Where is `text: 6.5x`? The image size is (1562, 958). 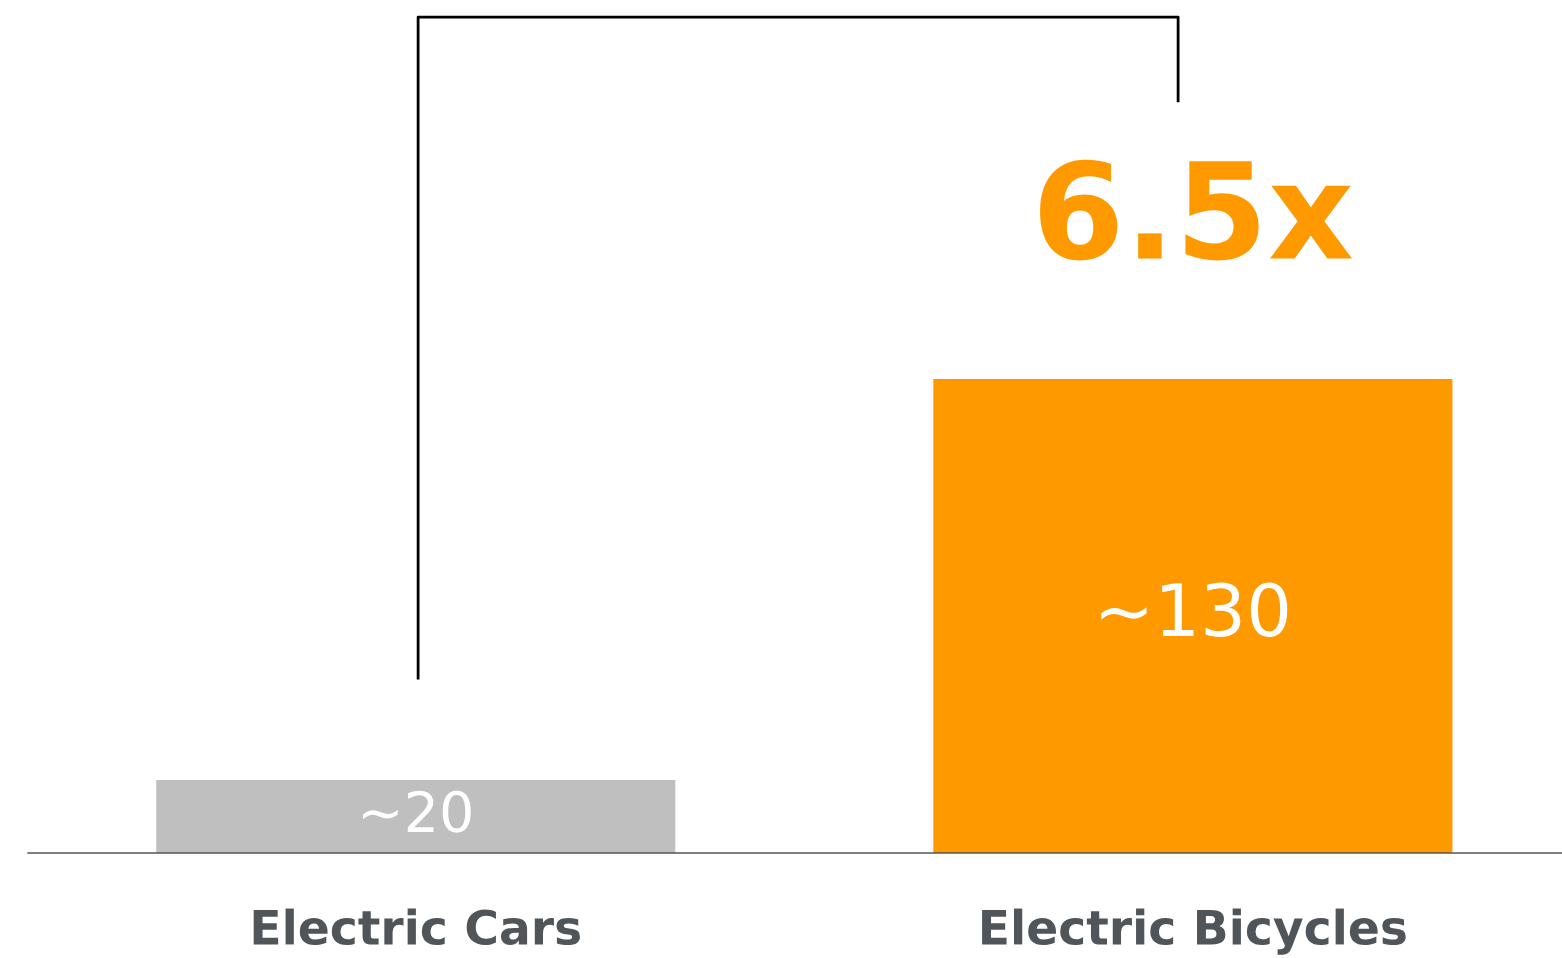 text: 6.5x is located at coordinates (1196, 210).